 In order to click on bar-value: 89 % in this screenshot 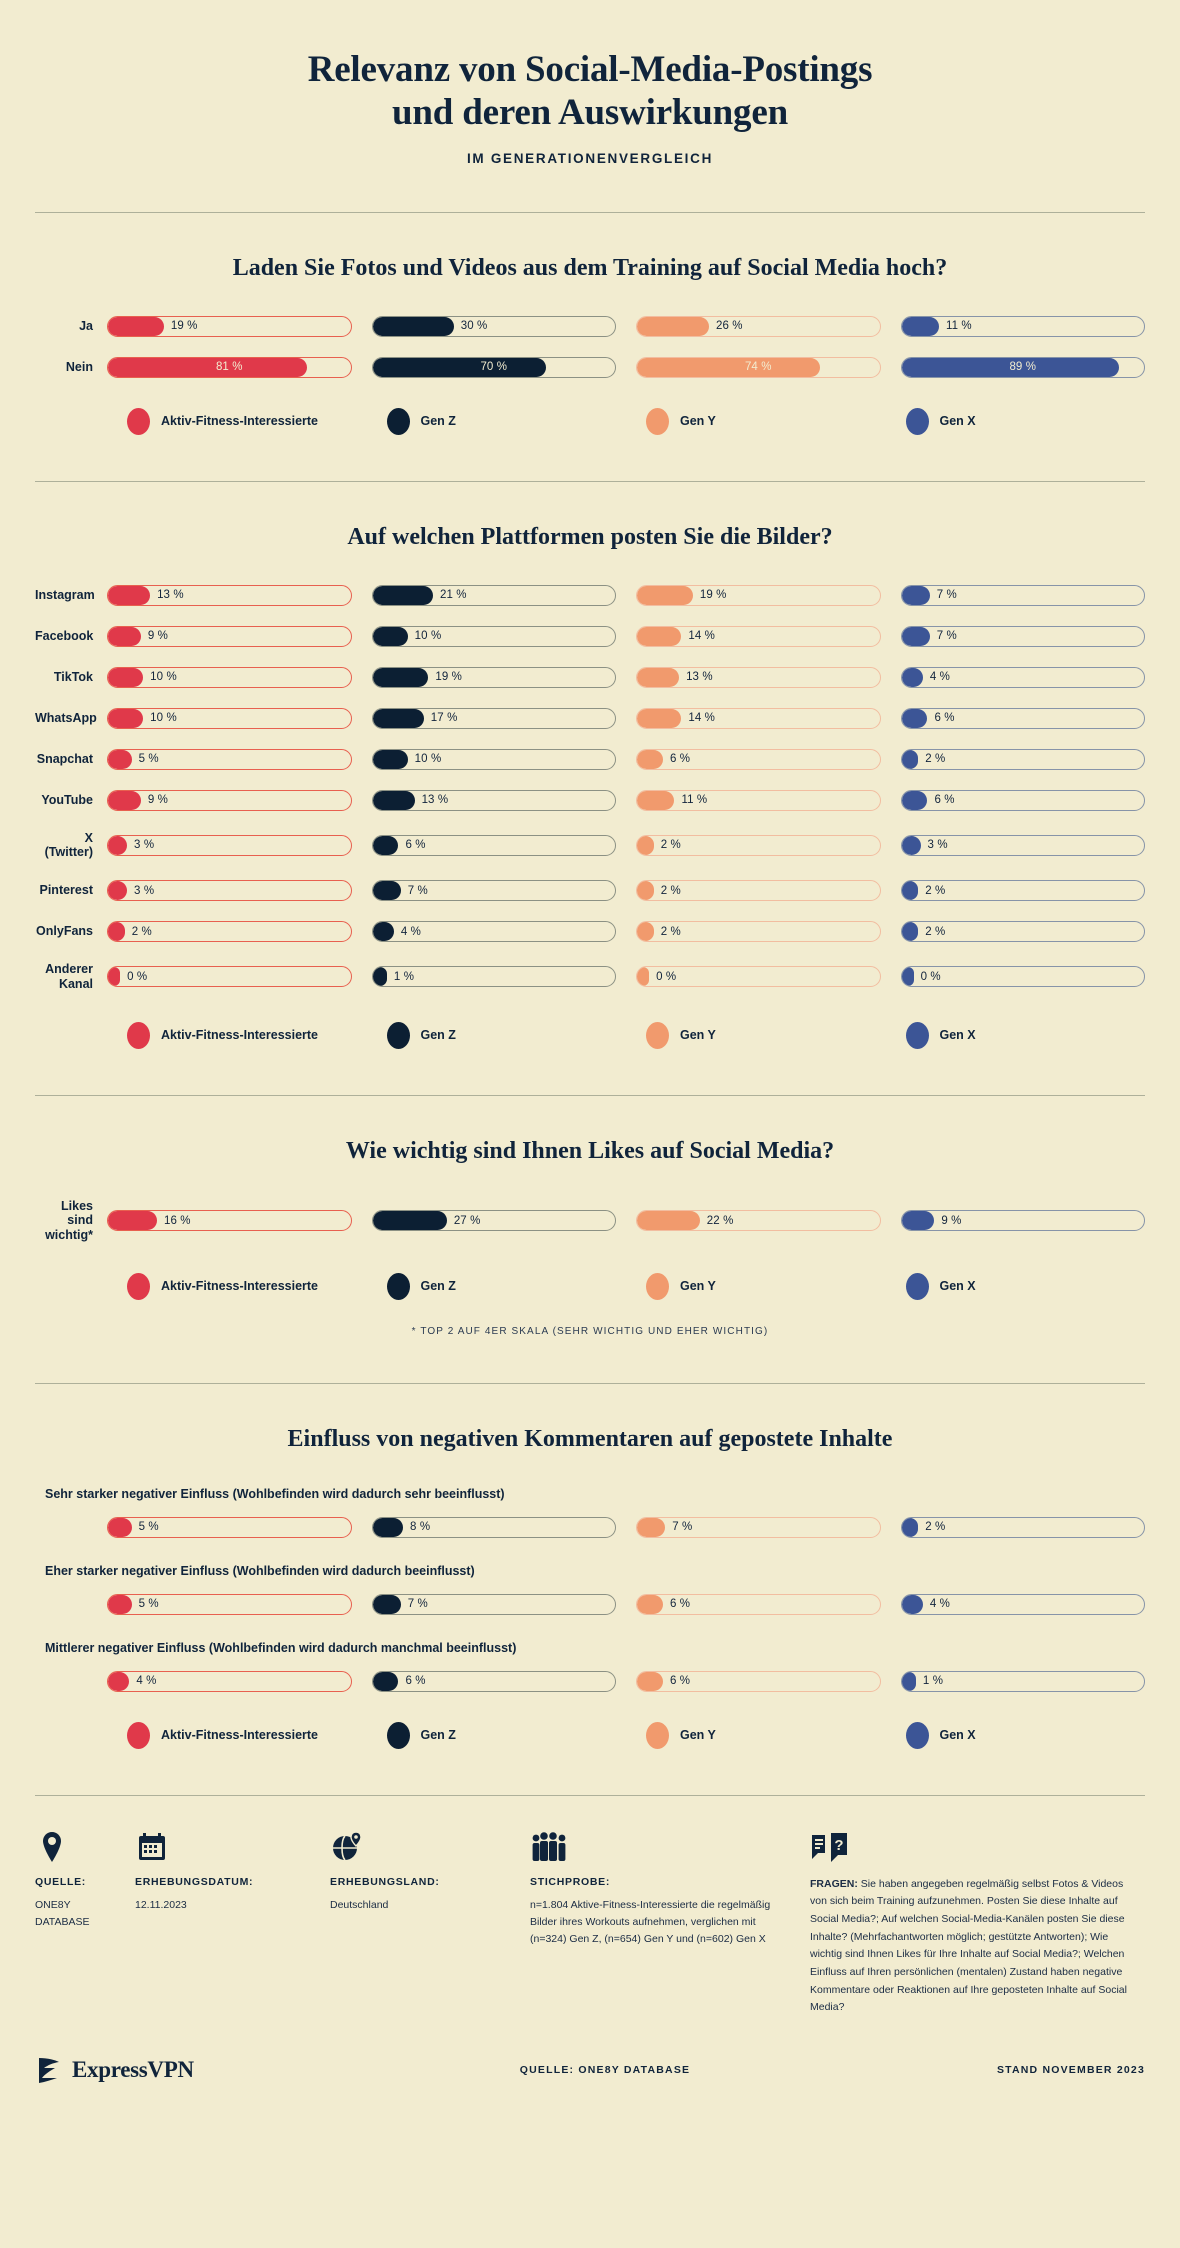, I will do `click(1023, 367)`.